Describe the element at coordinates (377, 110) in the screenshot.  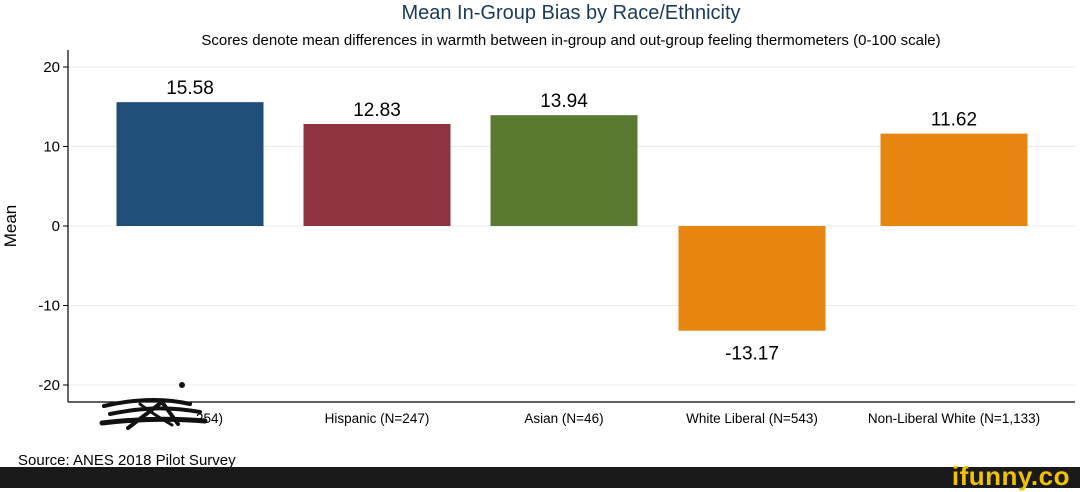
I see `data-label: 12.83` at that location.